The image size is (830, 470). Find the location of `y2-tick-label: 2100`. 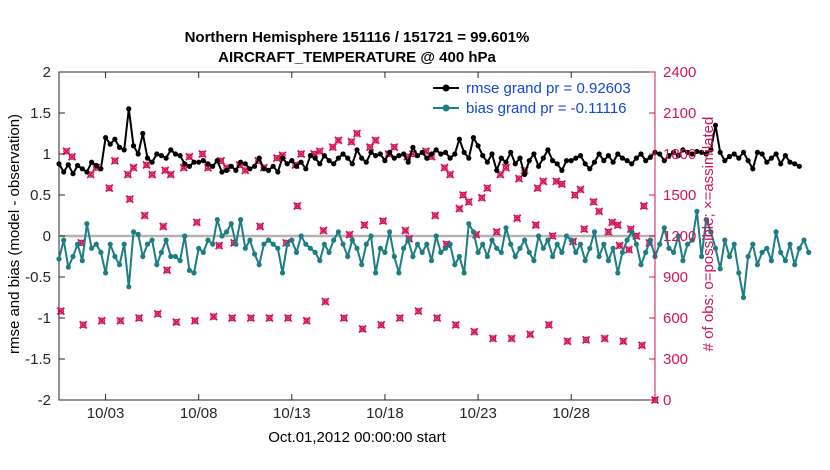

y2-tick-label: 2100 is located at coordinates (679, 113).